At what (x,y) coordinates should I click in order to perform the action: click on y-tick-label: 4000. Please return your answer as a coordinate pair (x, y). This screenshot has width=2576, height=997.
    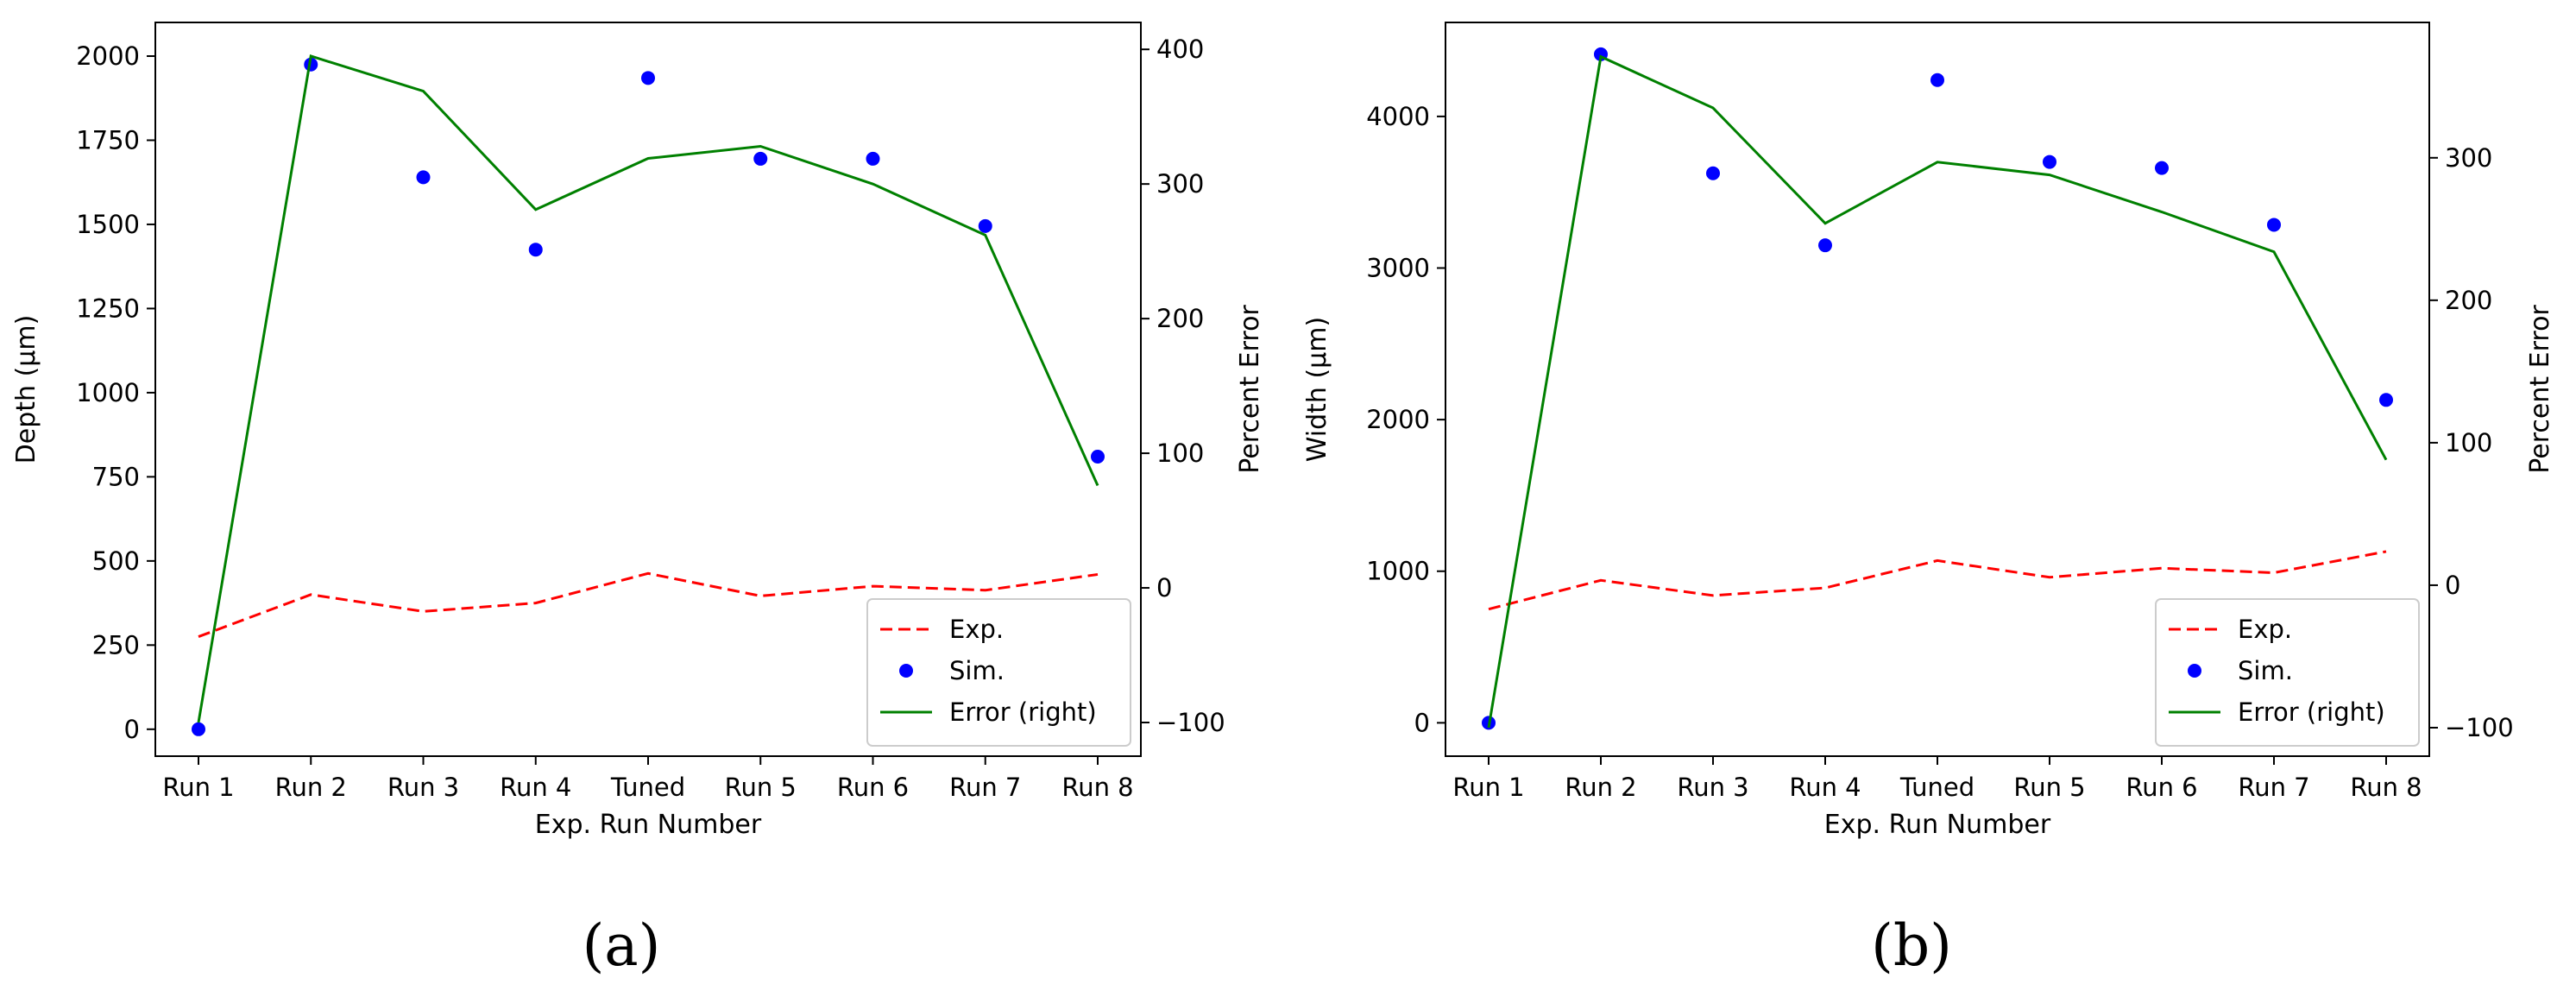
    Looking at the image, I should click on (1398, 116).